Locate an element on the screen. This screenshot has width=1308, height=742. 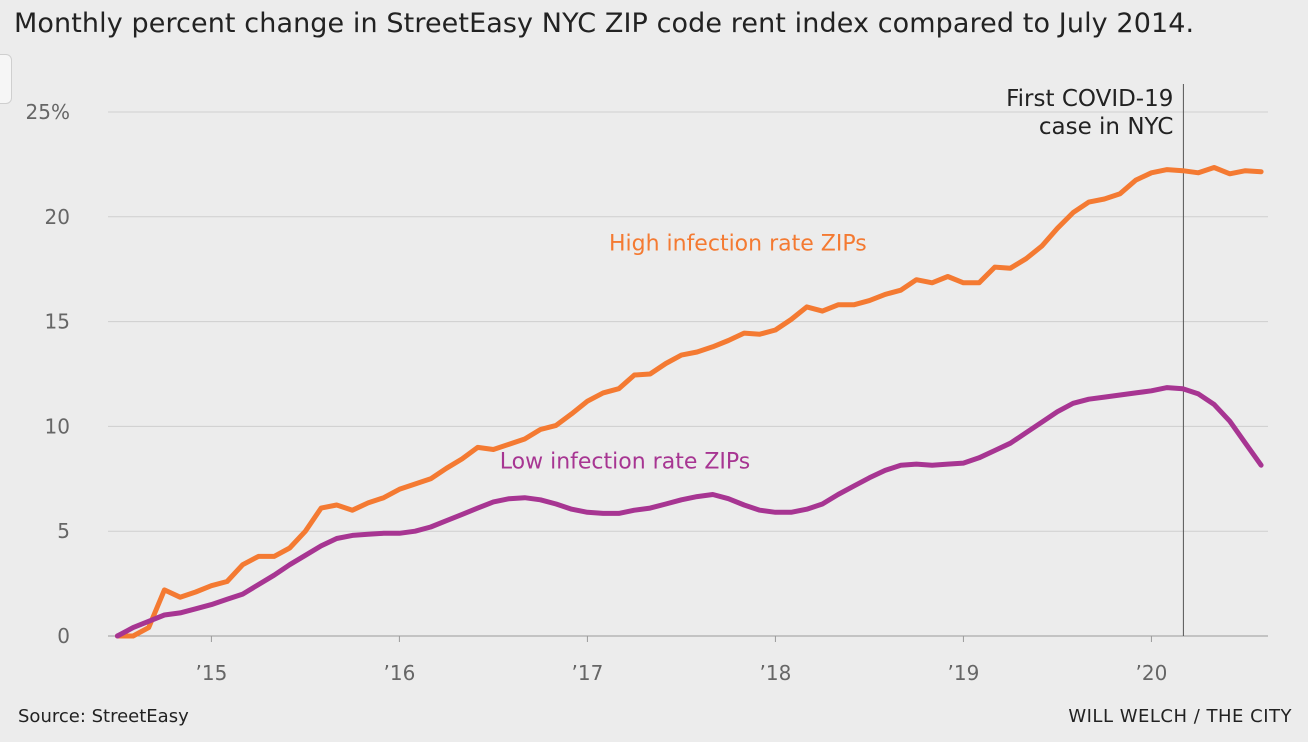
x-axis: ’15 ’16 ’17 ’18 ’19 ’20 is located at coordinates (681, 660).